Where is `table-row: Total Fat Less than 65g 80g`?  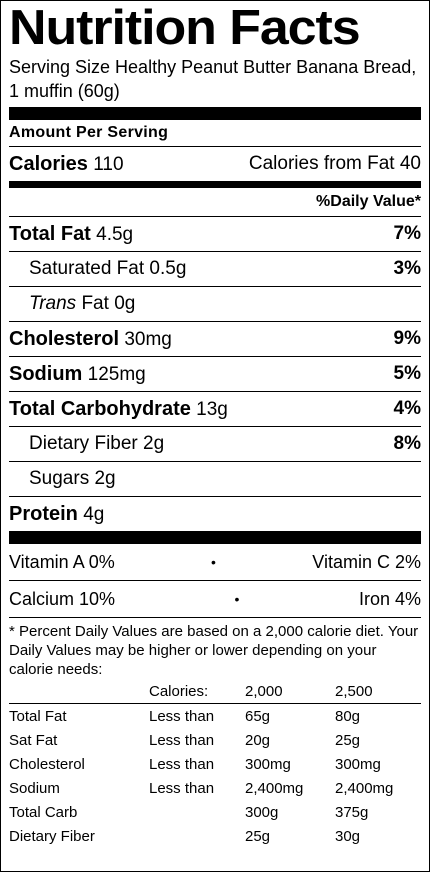
table-row: Total Fat Less than 65g 80g is located at coordinates (215, 716).